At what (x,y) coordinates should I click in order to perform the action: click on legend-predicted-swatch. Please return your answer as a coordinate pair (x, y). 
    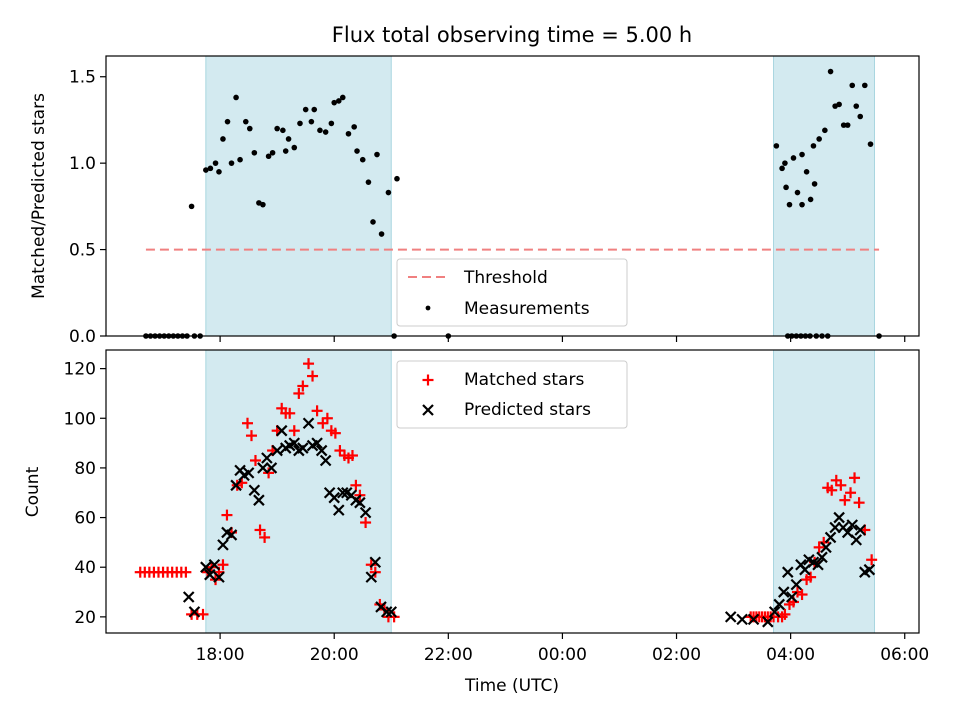
    Looking at the image, I should click on (428, 410).